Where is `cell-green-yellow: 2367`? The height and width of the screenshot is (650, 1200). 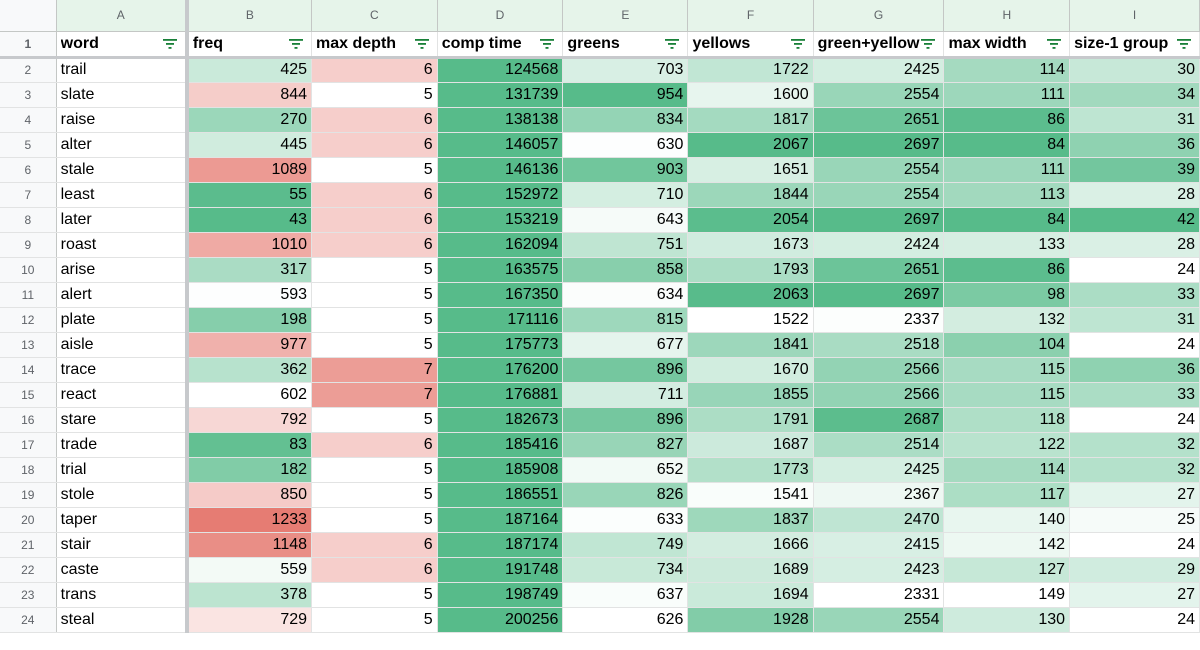
cell-green-yellow: 2367 is located at coordinates (879, 495).